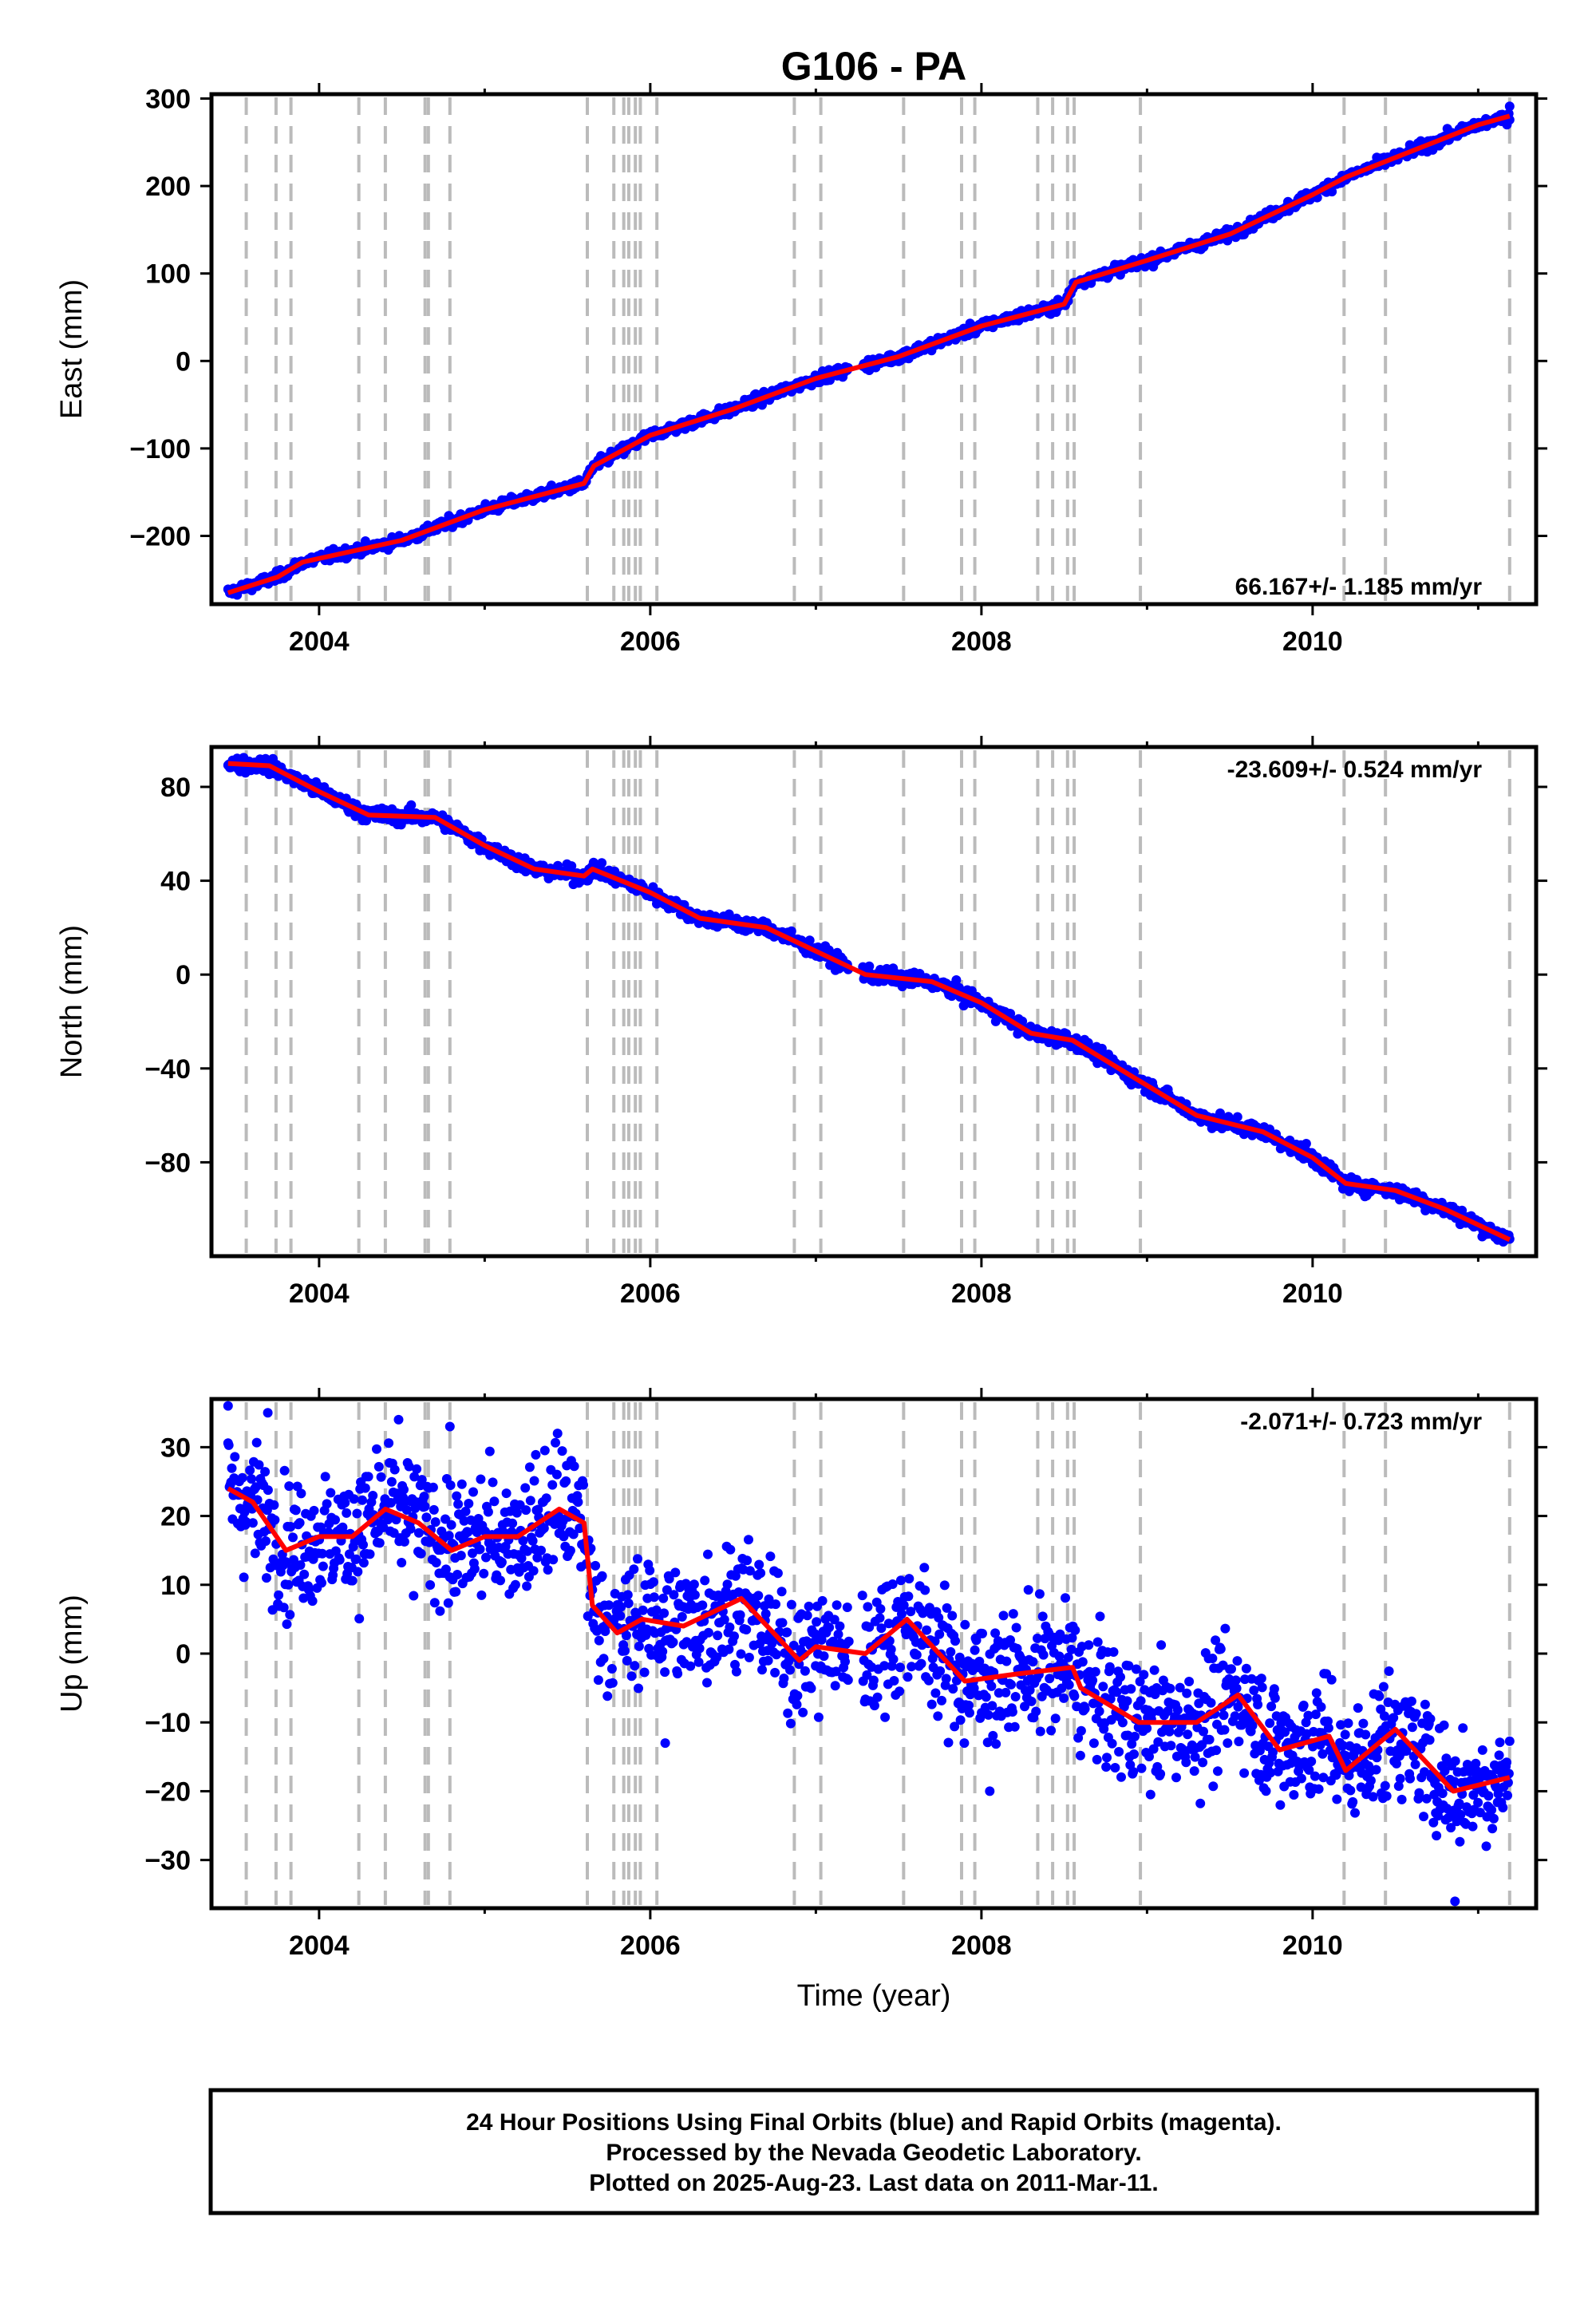 This screenshot has width=1596, height=2316. What do you see at coordinates (1361, 1422) in the screenshot?
I see `up-rate-label: -2.071+/- 0.723 mm/yr` at bounding box center [1361, 1422].